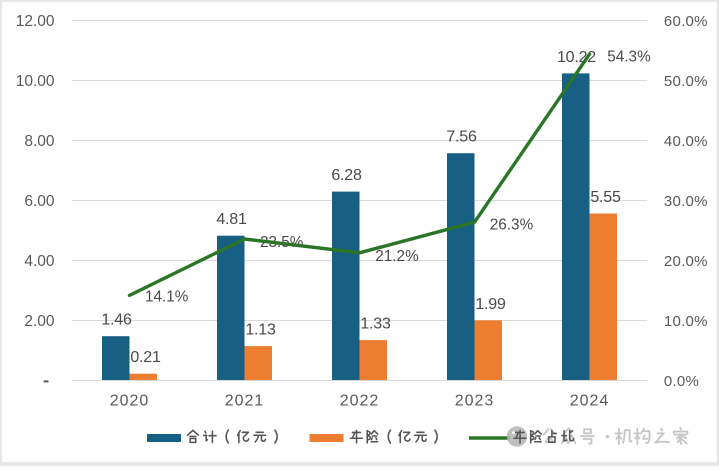  I want to click on svg-text: 10.22, so click(576, 57).